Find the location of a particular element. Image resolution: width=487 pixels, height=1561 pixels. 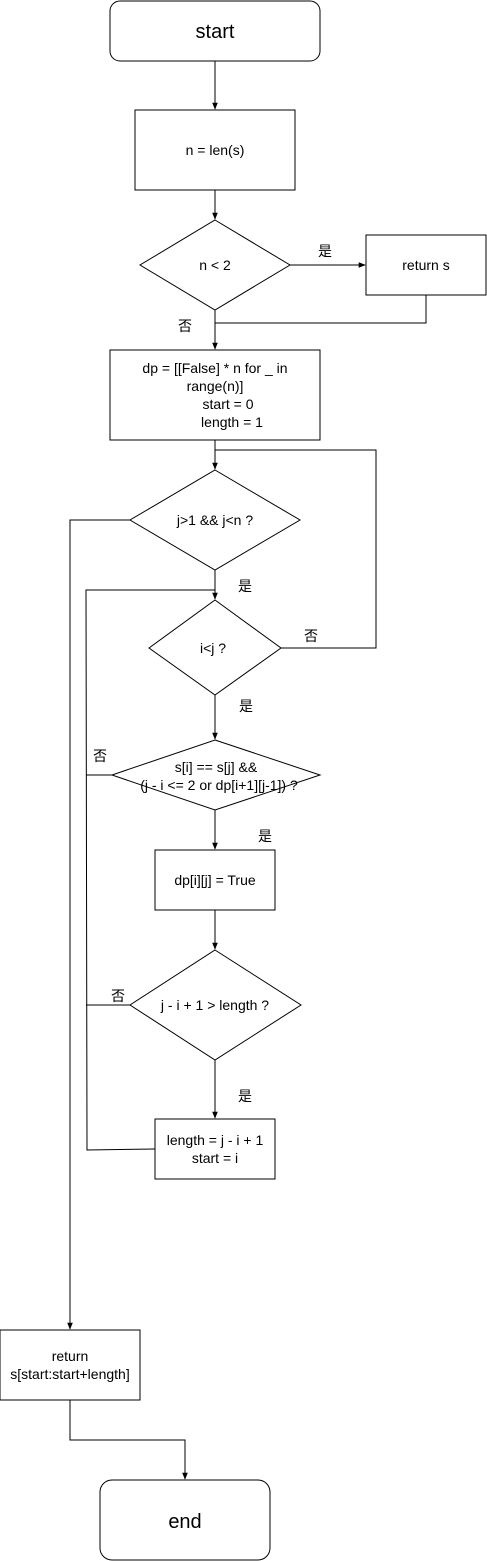

edge-i-lt-j-no-loop is located at coordinates (296, 549).